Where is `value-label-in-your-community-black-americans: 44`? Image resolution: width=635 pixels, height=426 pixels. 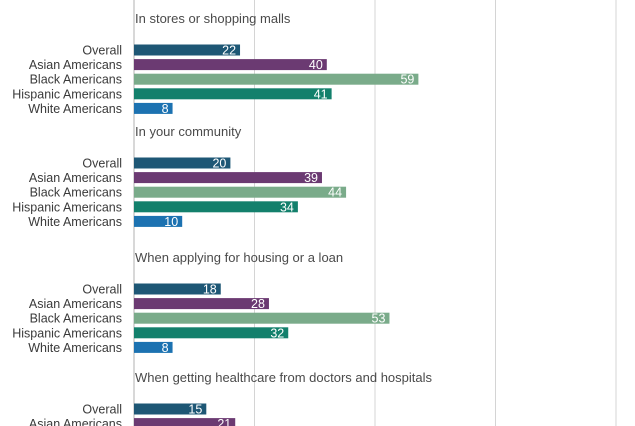
value-label-in-your-community-black-americans: 44 is located at coordinates (335, 193).